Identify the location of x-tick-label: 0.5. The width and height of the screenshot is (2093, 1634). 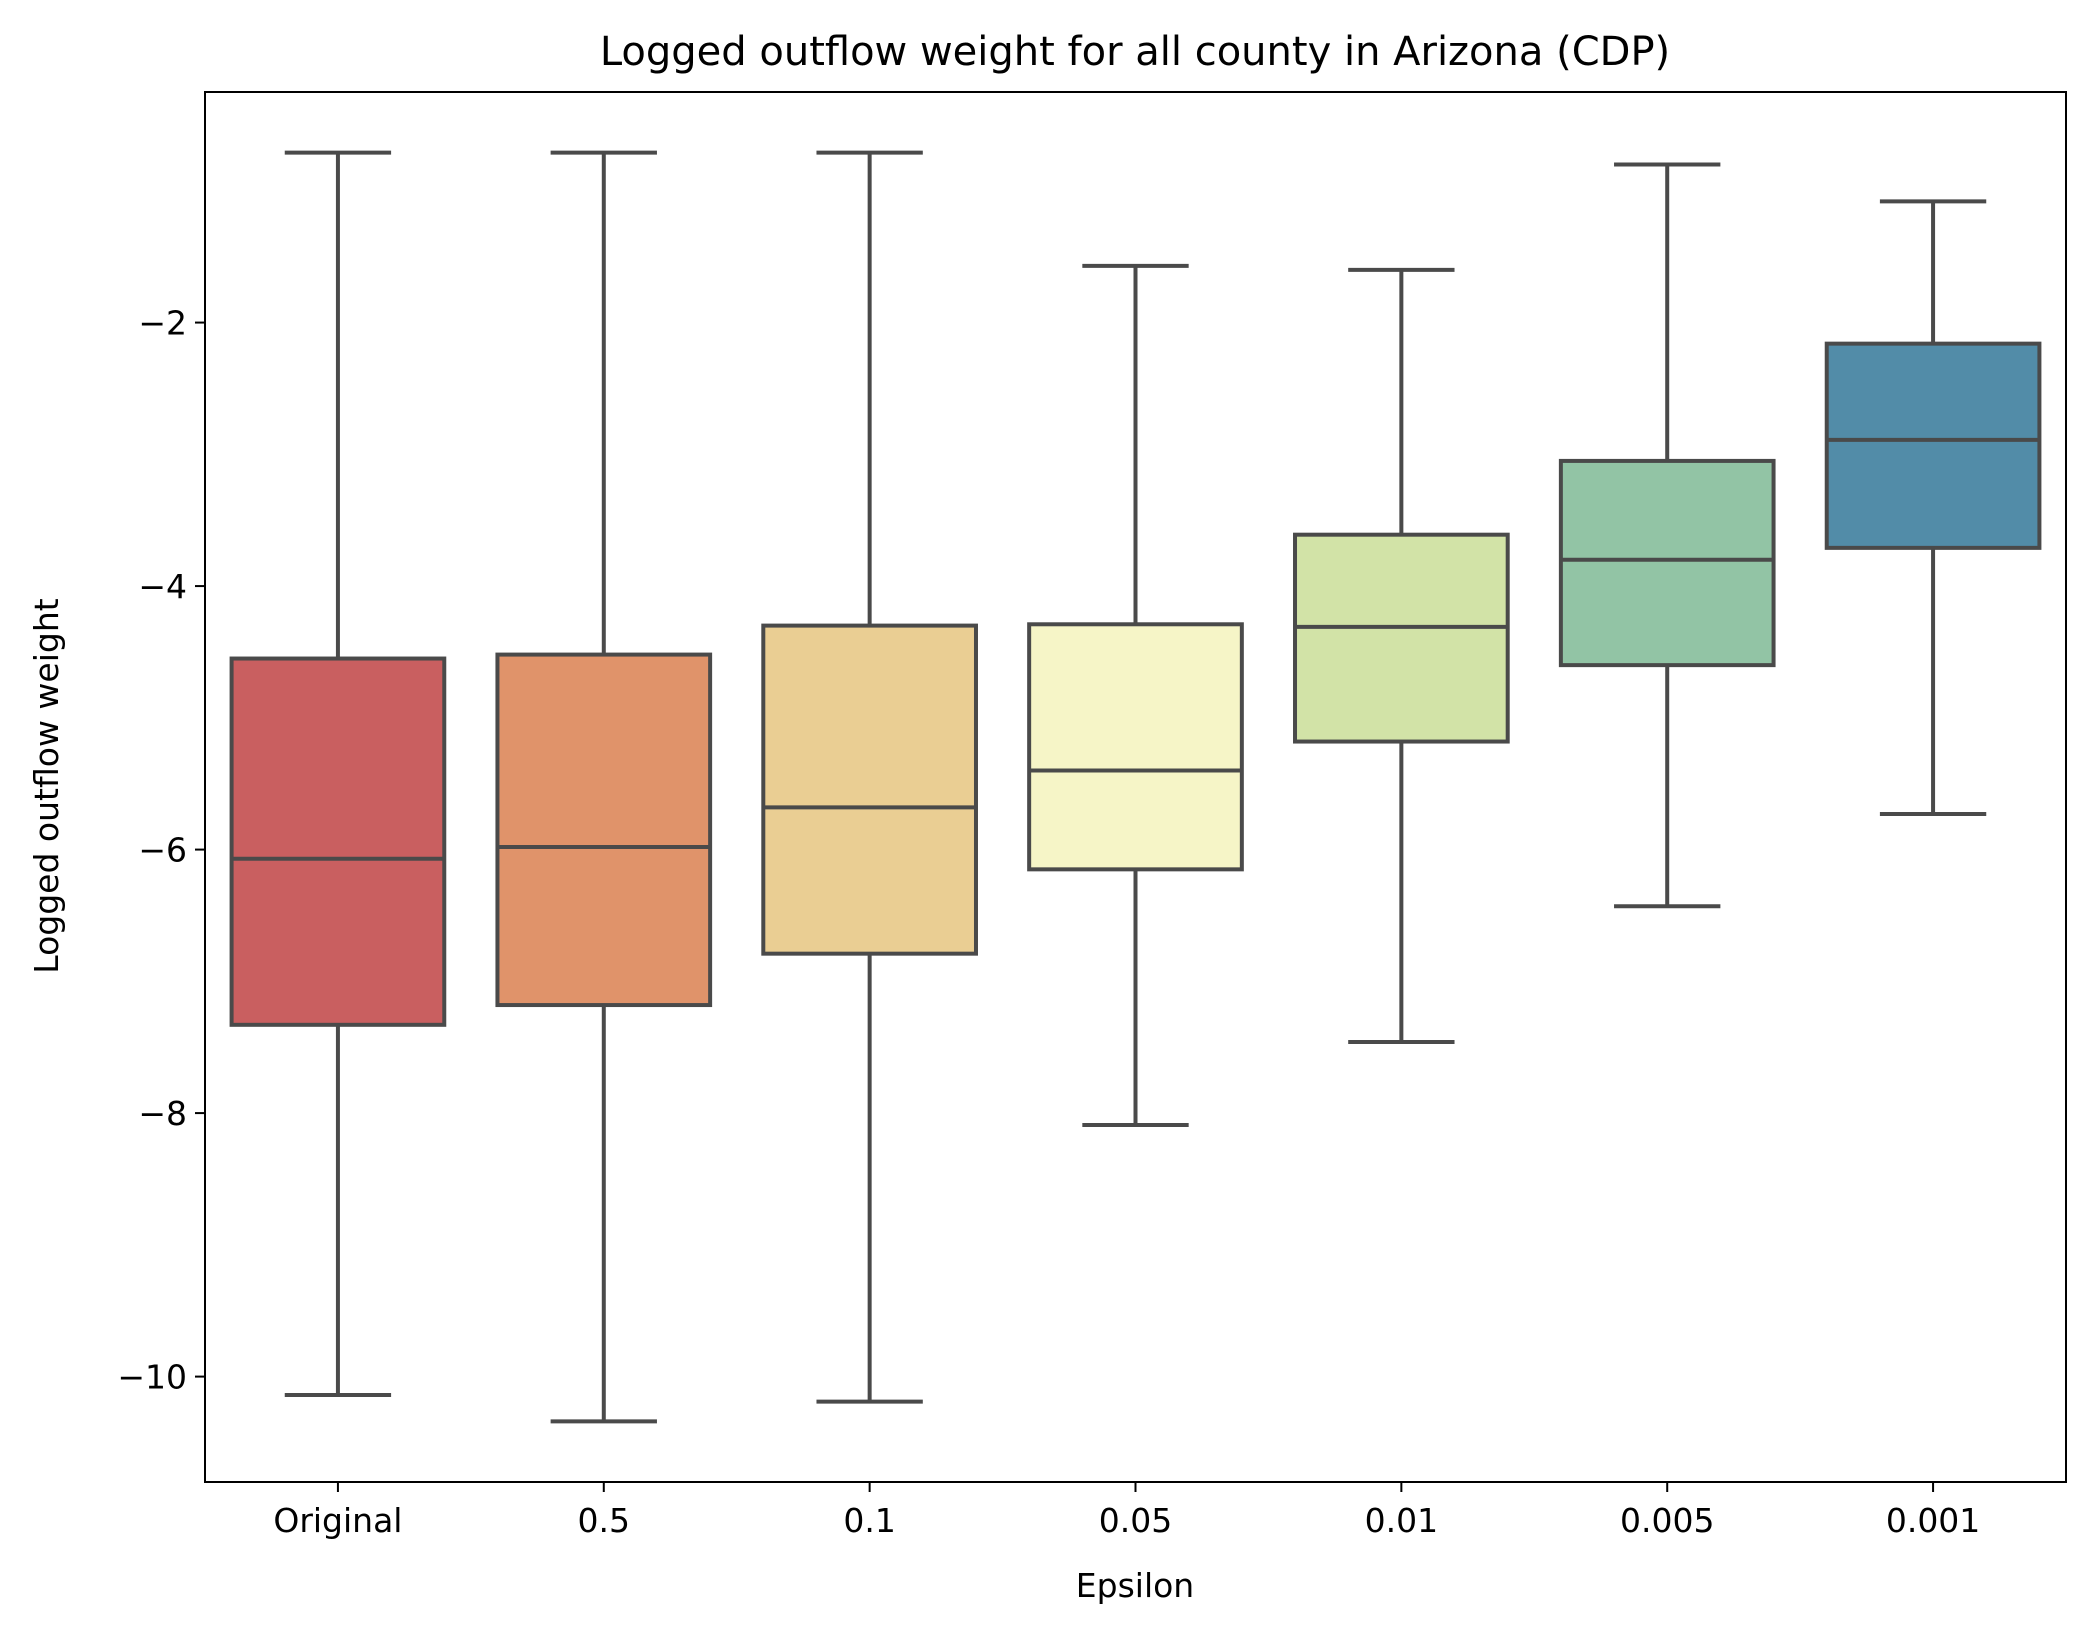
(604, 1520).